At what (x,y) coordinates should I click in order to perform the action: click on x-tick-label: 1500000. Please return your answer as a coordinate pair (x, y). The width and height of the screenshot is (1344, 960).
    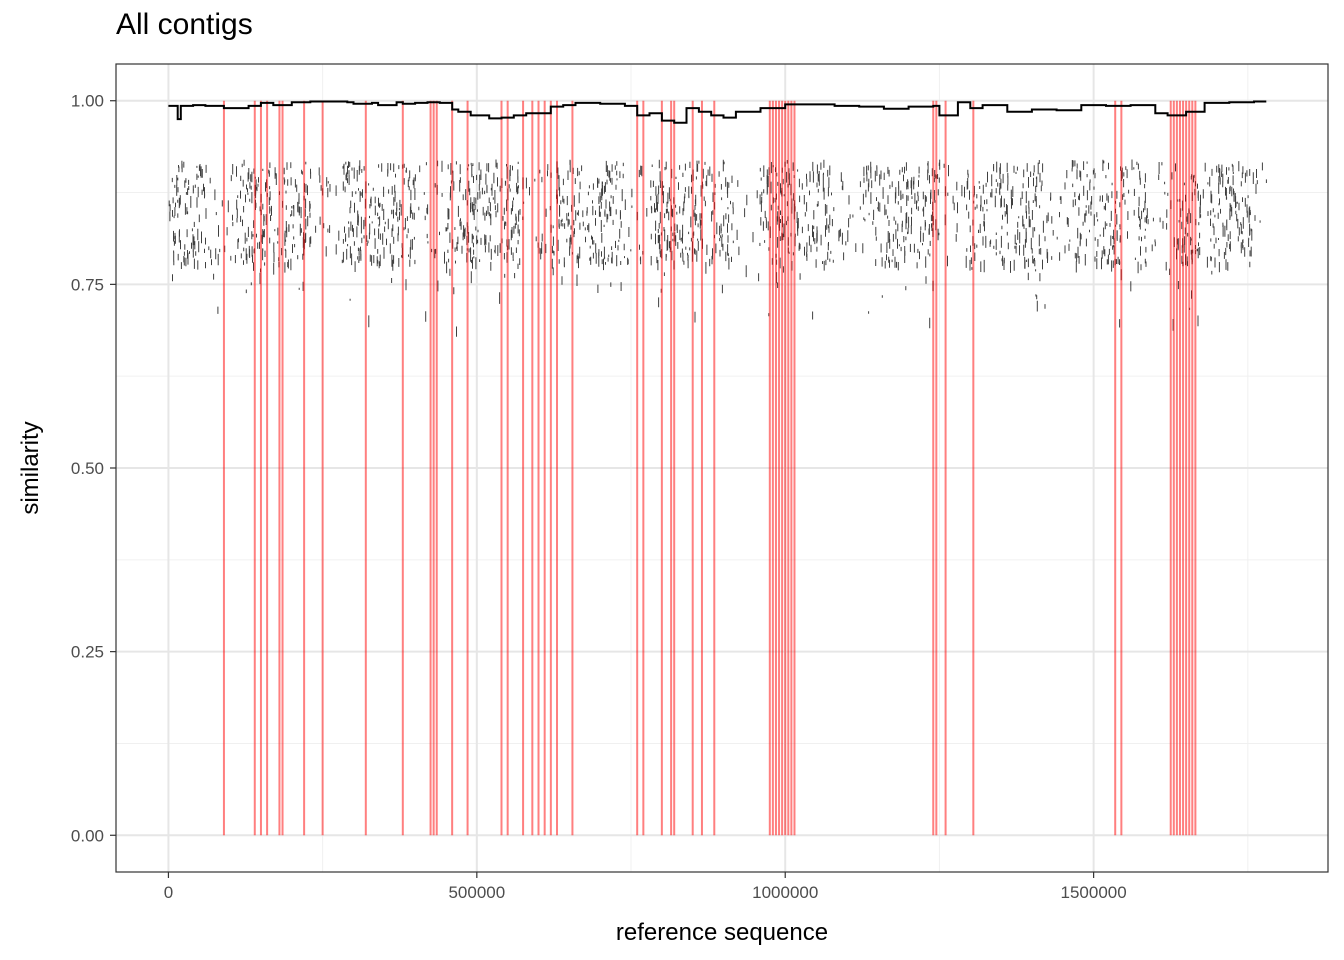
    Looking at the image, I should click on (1094, 892).